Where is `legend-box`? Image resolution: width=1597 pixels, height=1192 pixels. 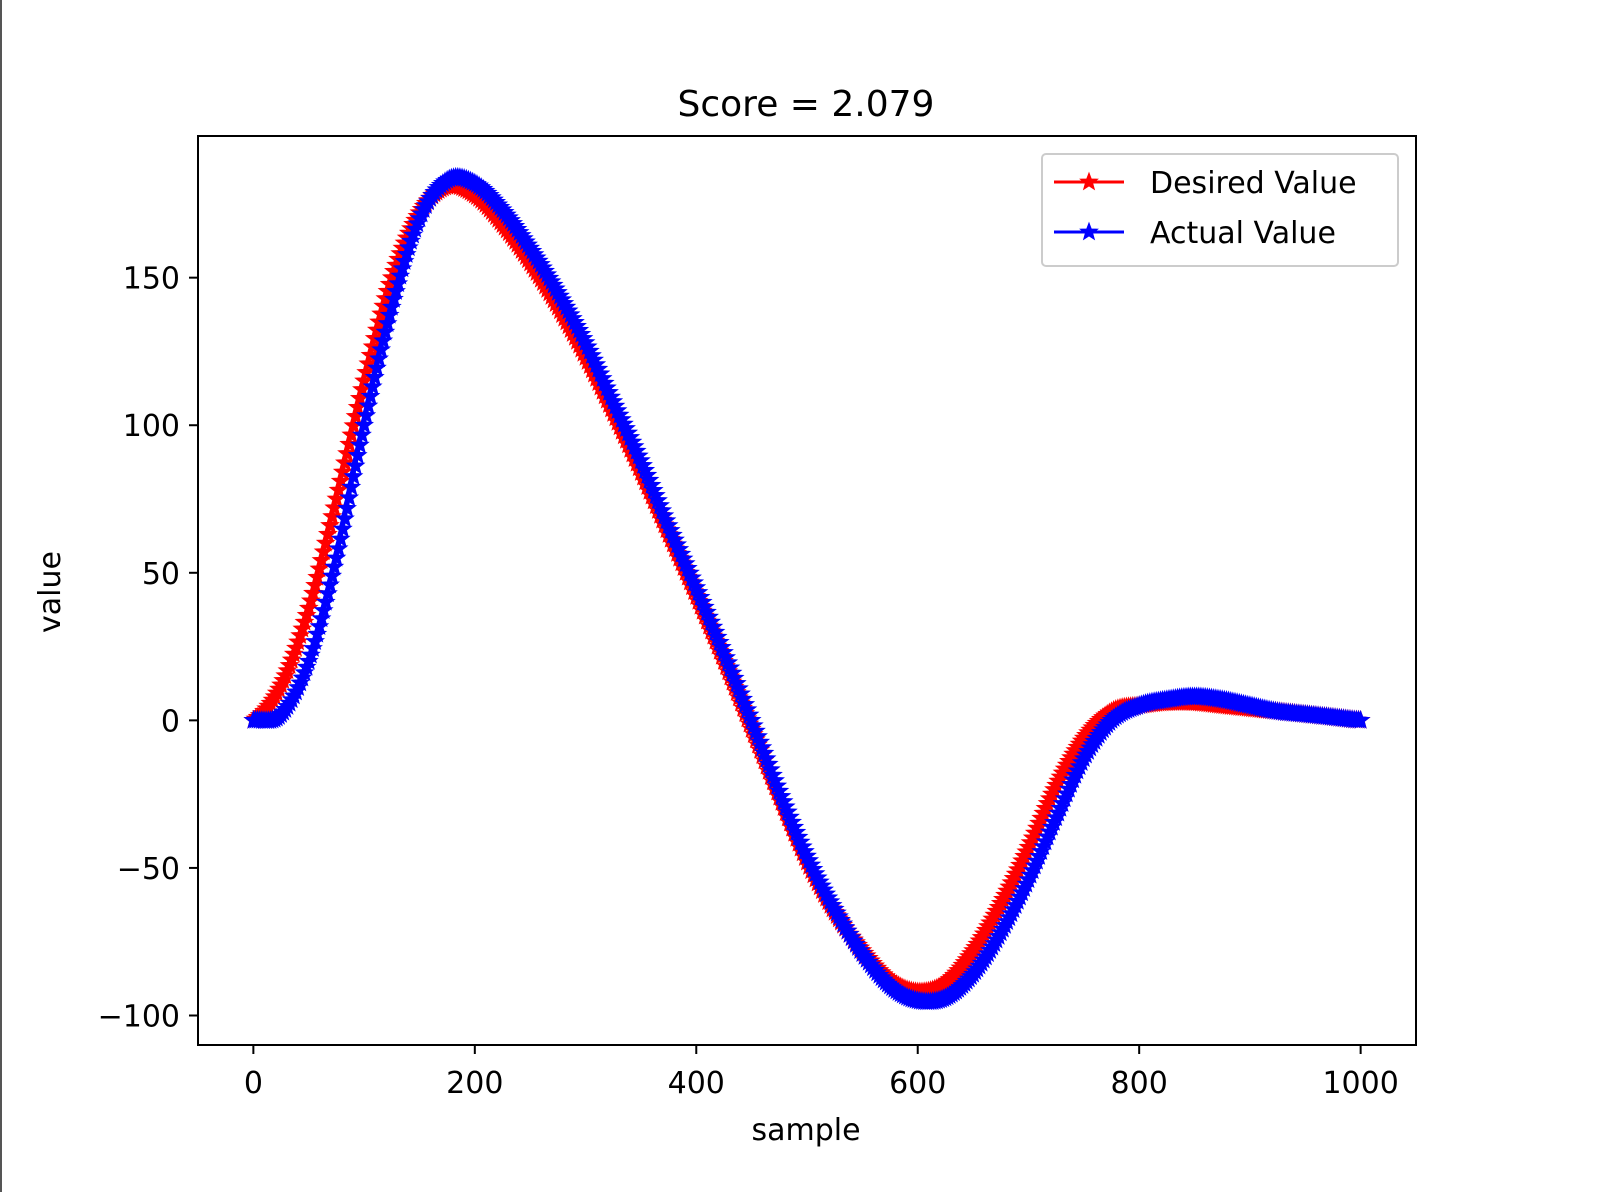 legend-box is located at coordinates (1220, 210).